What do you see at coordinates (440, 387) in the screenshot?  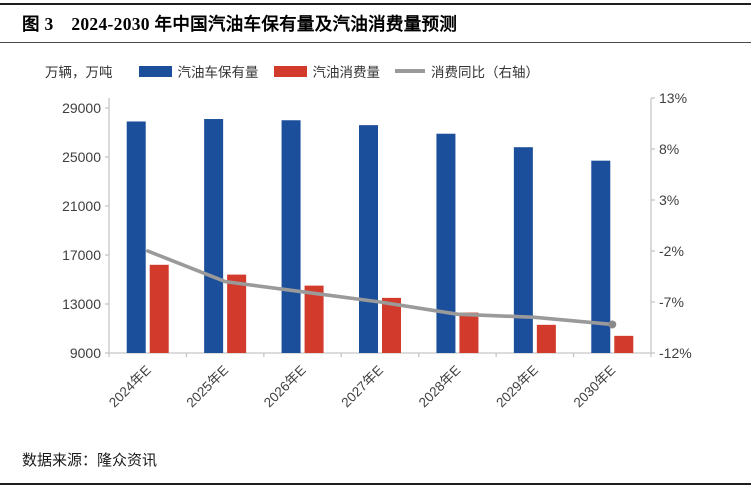 I see `x-axis-category-label: 2028年E` at bounding box center [440, 387].